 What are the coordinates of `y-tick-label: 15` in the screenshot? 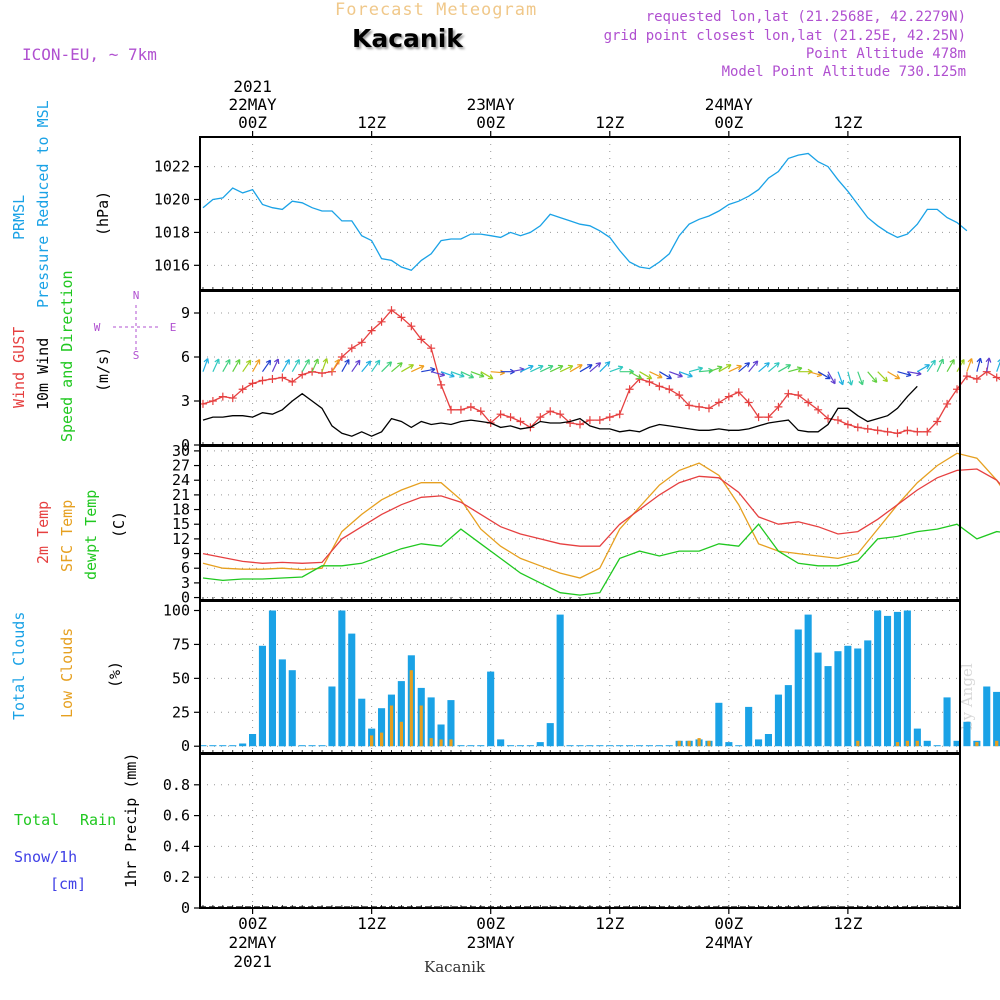 It's located at (181, 524).